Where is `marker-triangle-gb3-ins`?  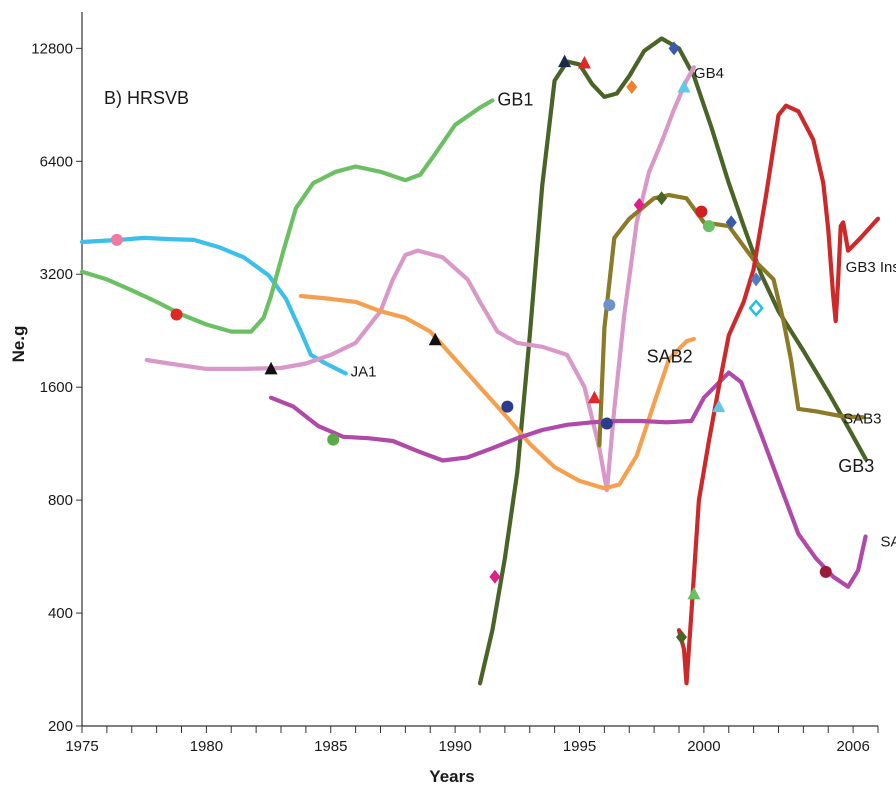 marker-triangle-gb3-ins is located at coordinates (694, 593).